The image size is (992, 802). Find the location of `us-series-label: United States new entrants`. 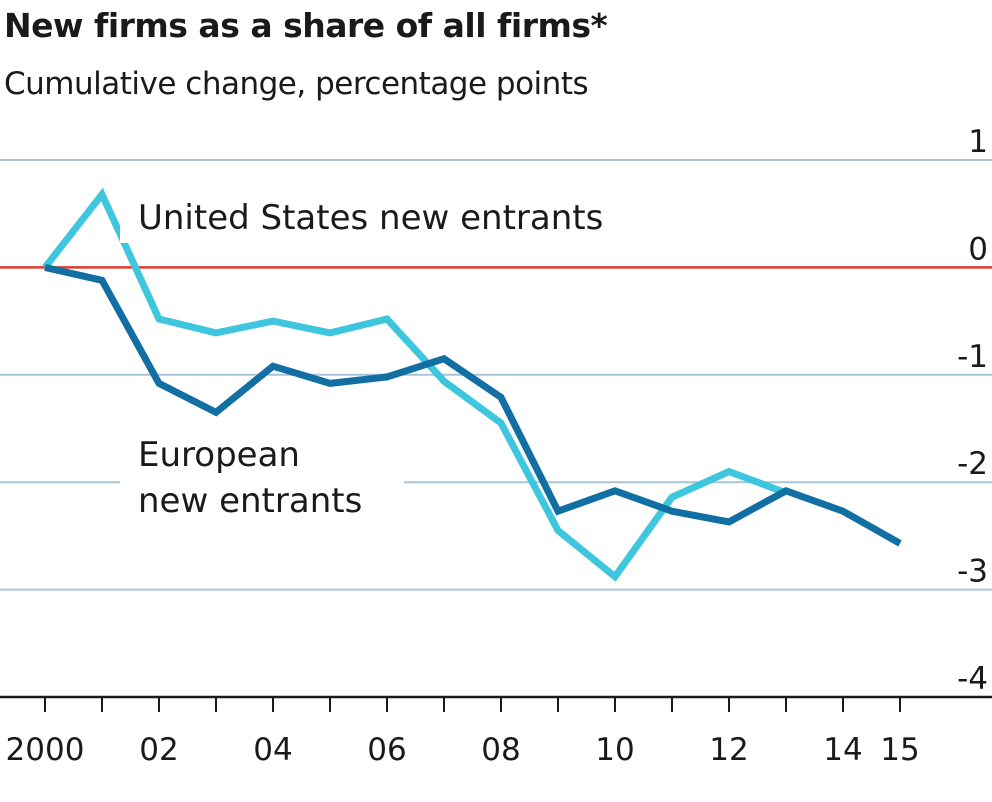

us-series-label: United States new entrants is located at coordinates (370, 218).